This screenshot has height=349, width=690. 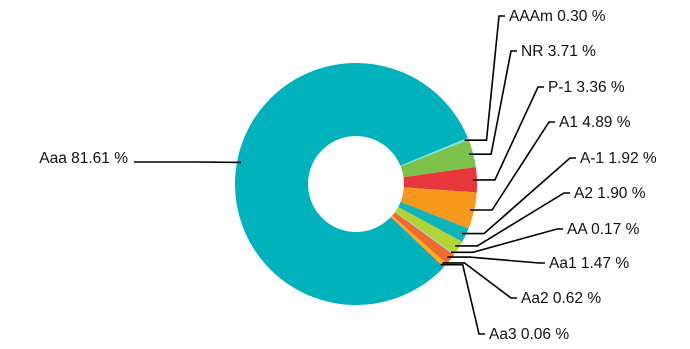 I want to click on leader-aaam, so click(x=484, y=78).